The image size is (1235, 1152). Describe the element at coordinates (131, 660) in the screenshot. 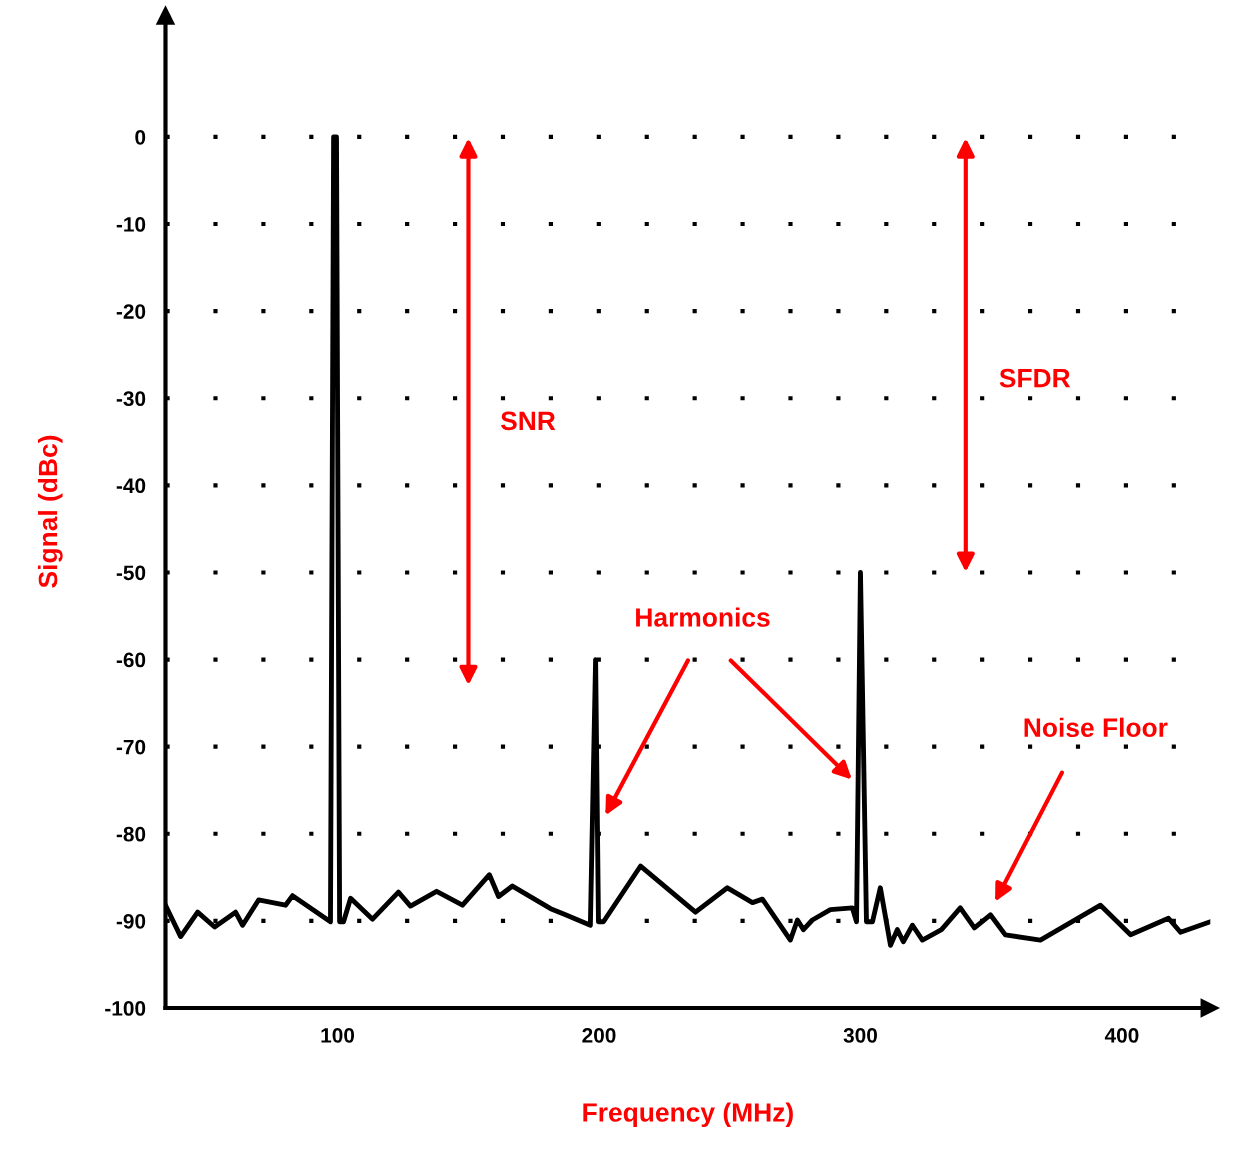

I see `y-tick-label: -60` at that location.